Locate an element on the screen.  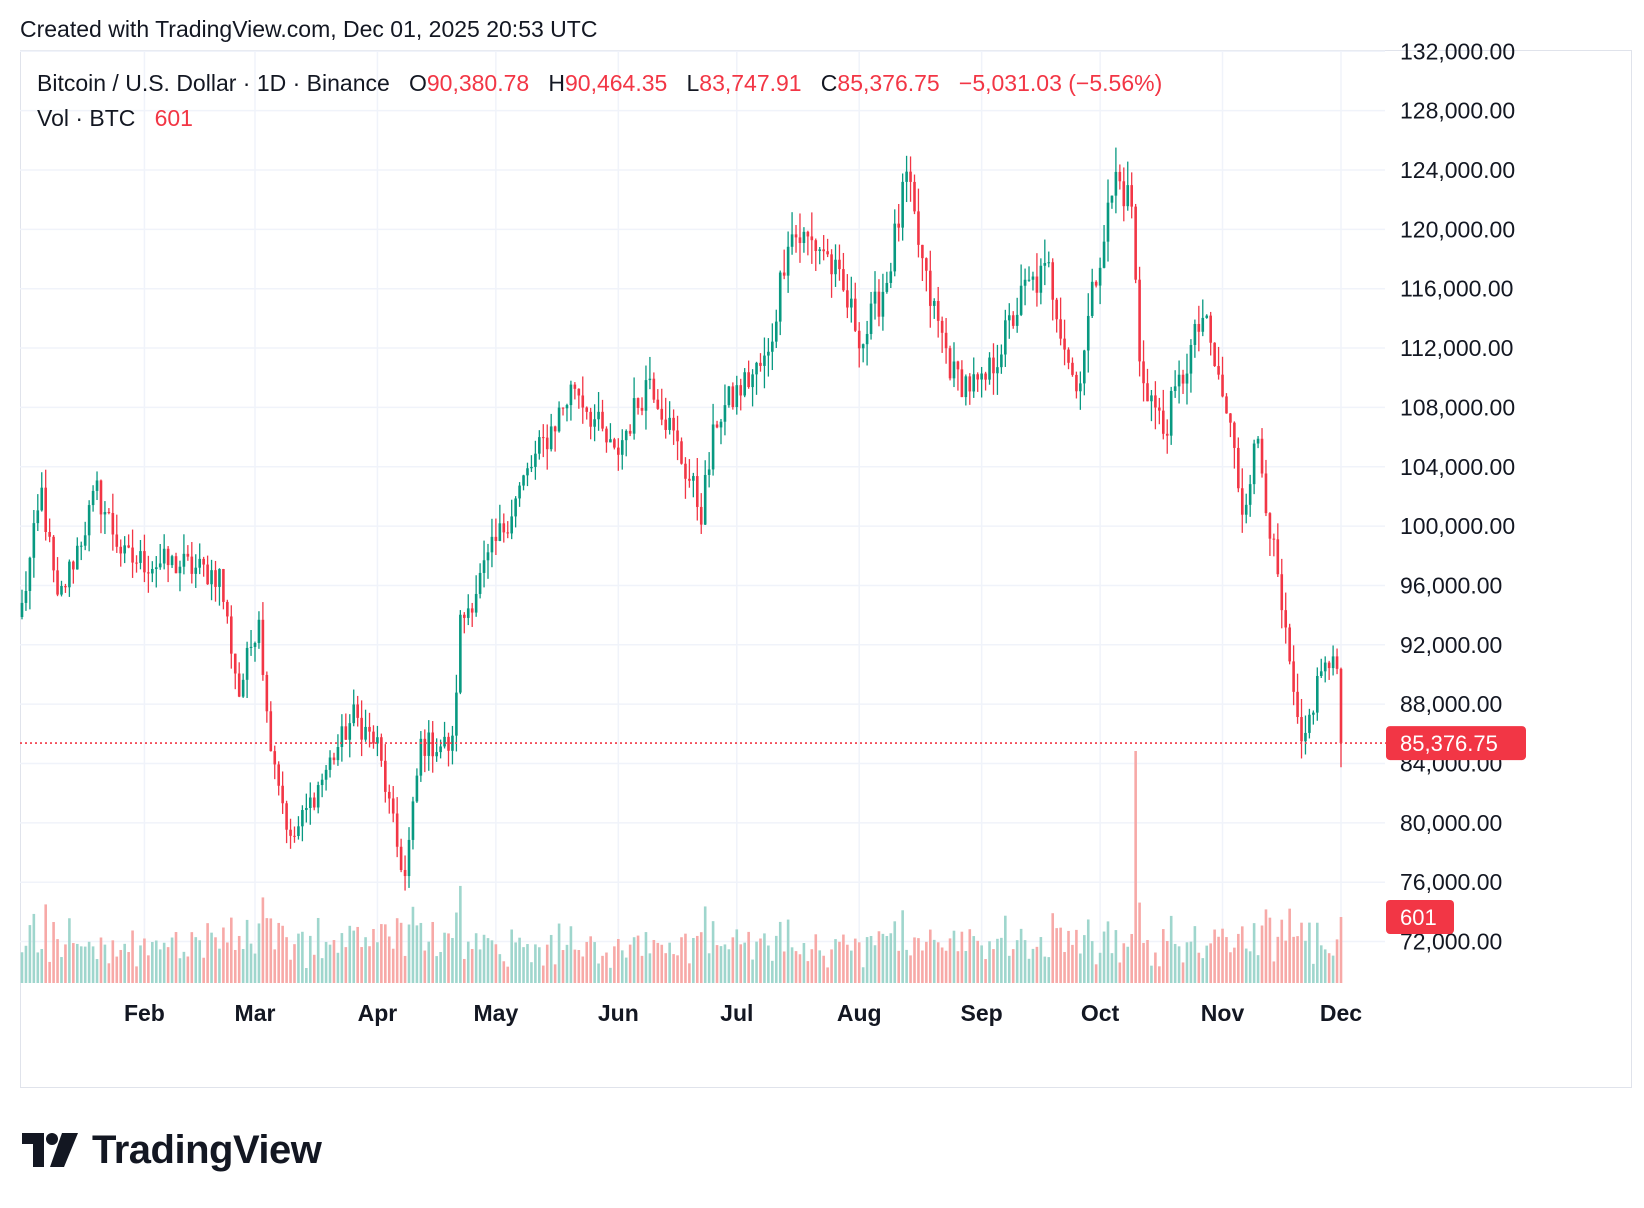
tradingview-logo-text: TradingView is located at coordinates (207, 1149).